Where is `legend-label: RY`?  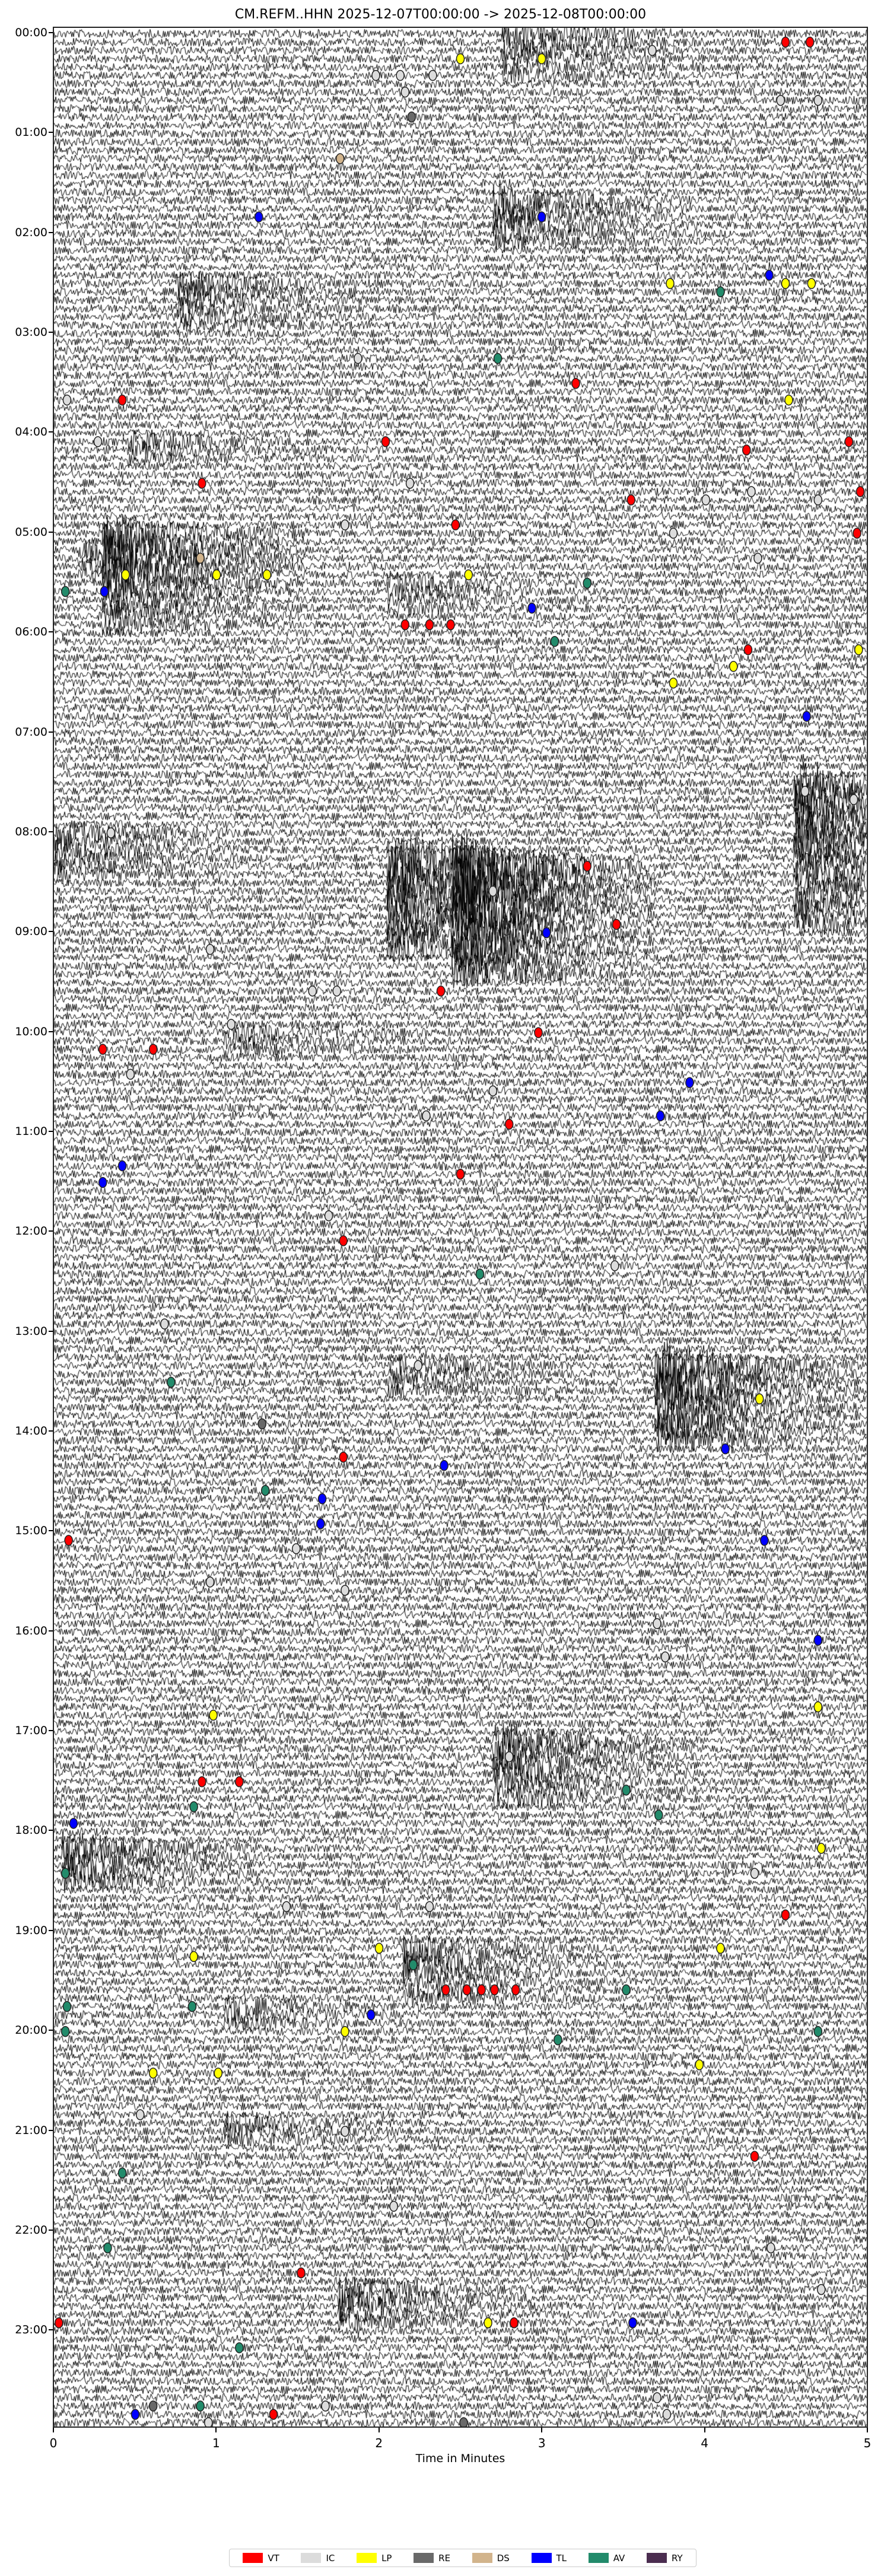 legend-label: RY is located at coordinates (678, 2558).